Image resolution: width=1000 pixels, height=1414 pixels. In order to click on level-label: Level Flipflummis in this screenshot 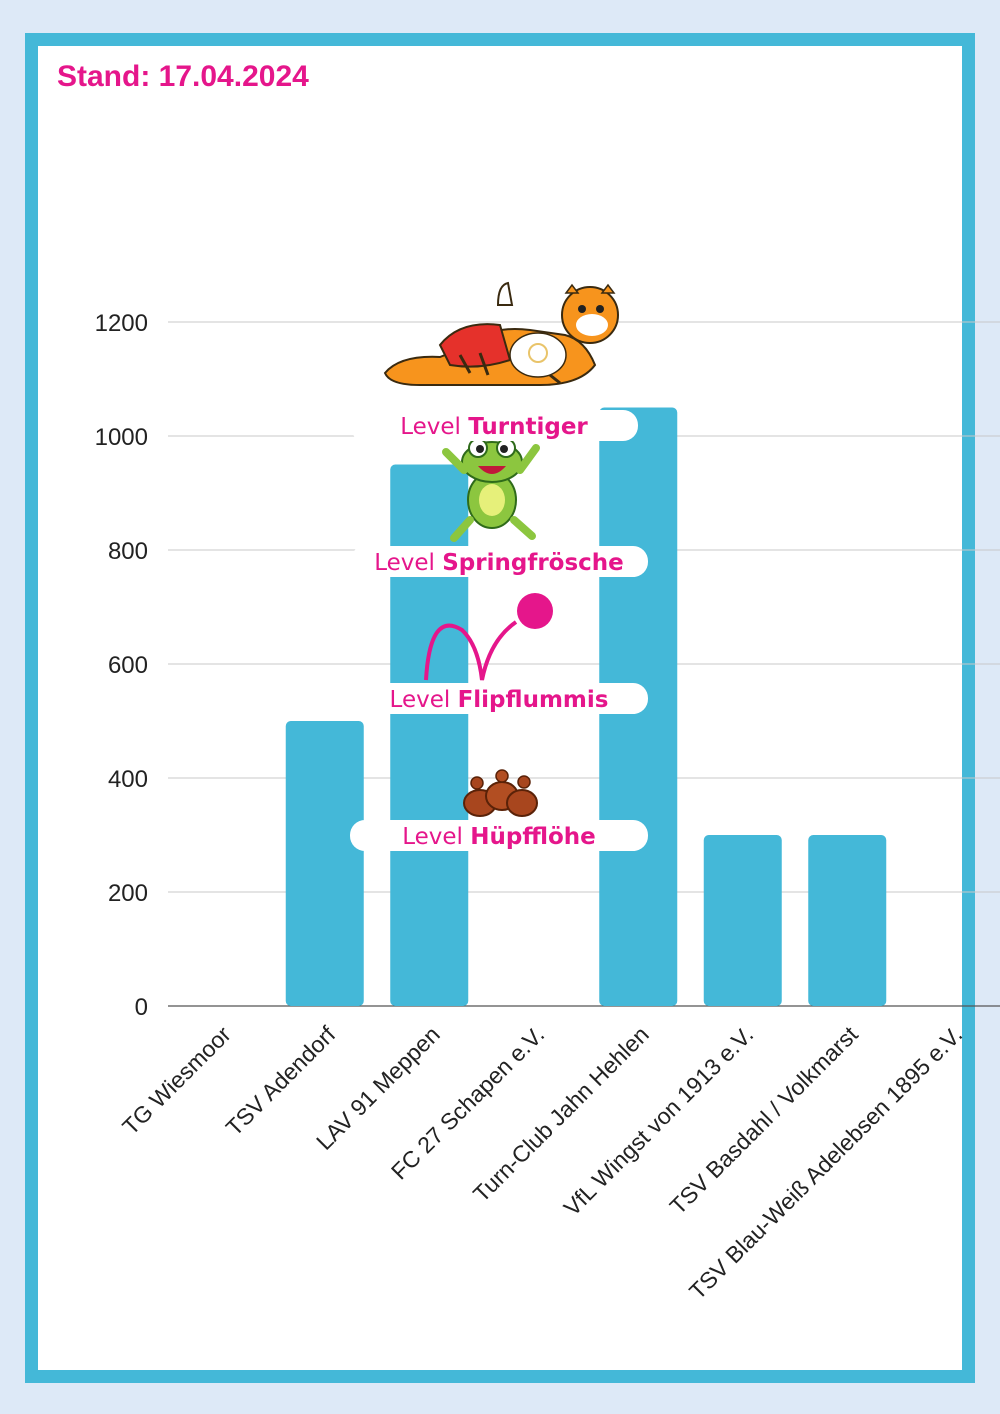, I will do `click(499, 700)`.